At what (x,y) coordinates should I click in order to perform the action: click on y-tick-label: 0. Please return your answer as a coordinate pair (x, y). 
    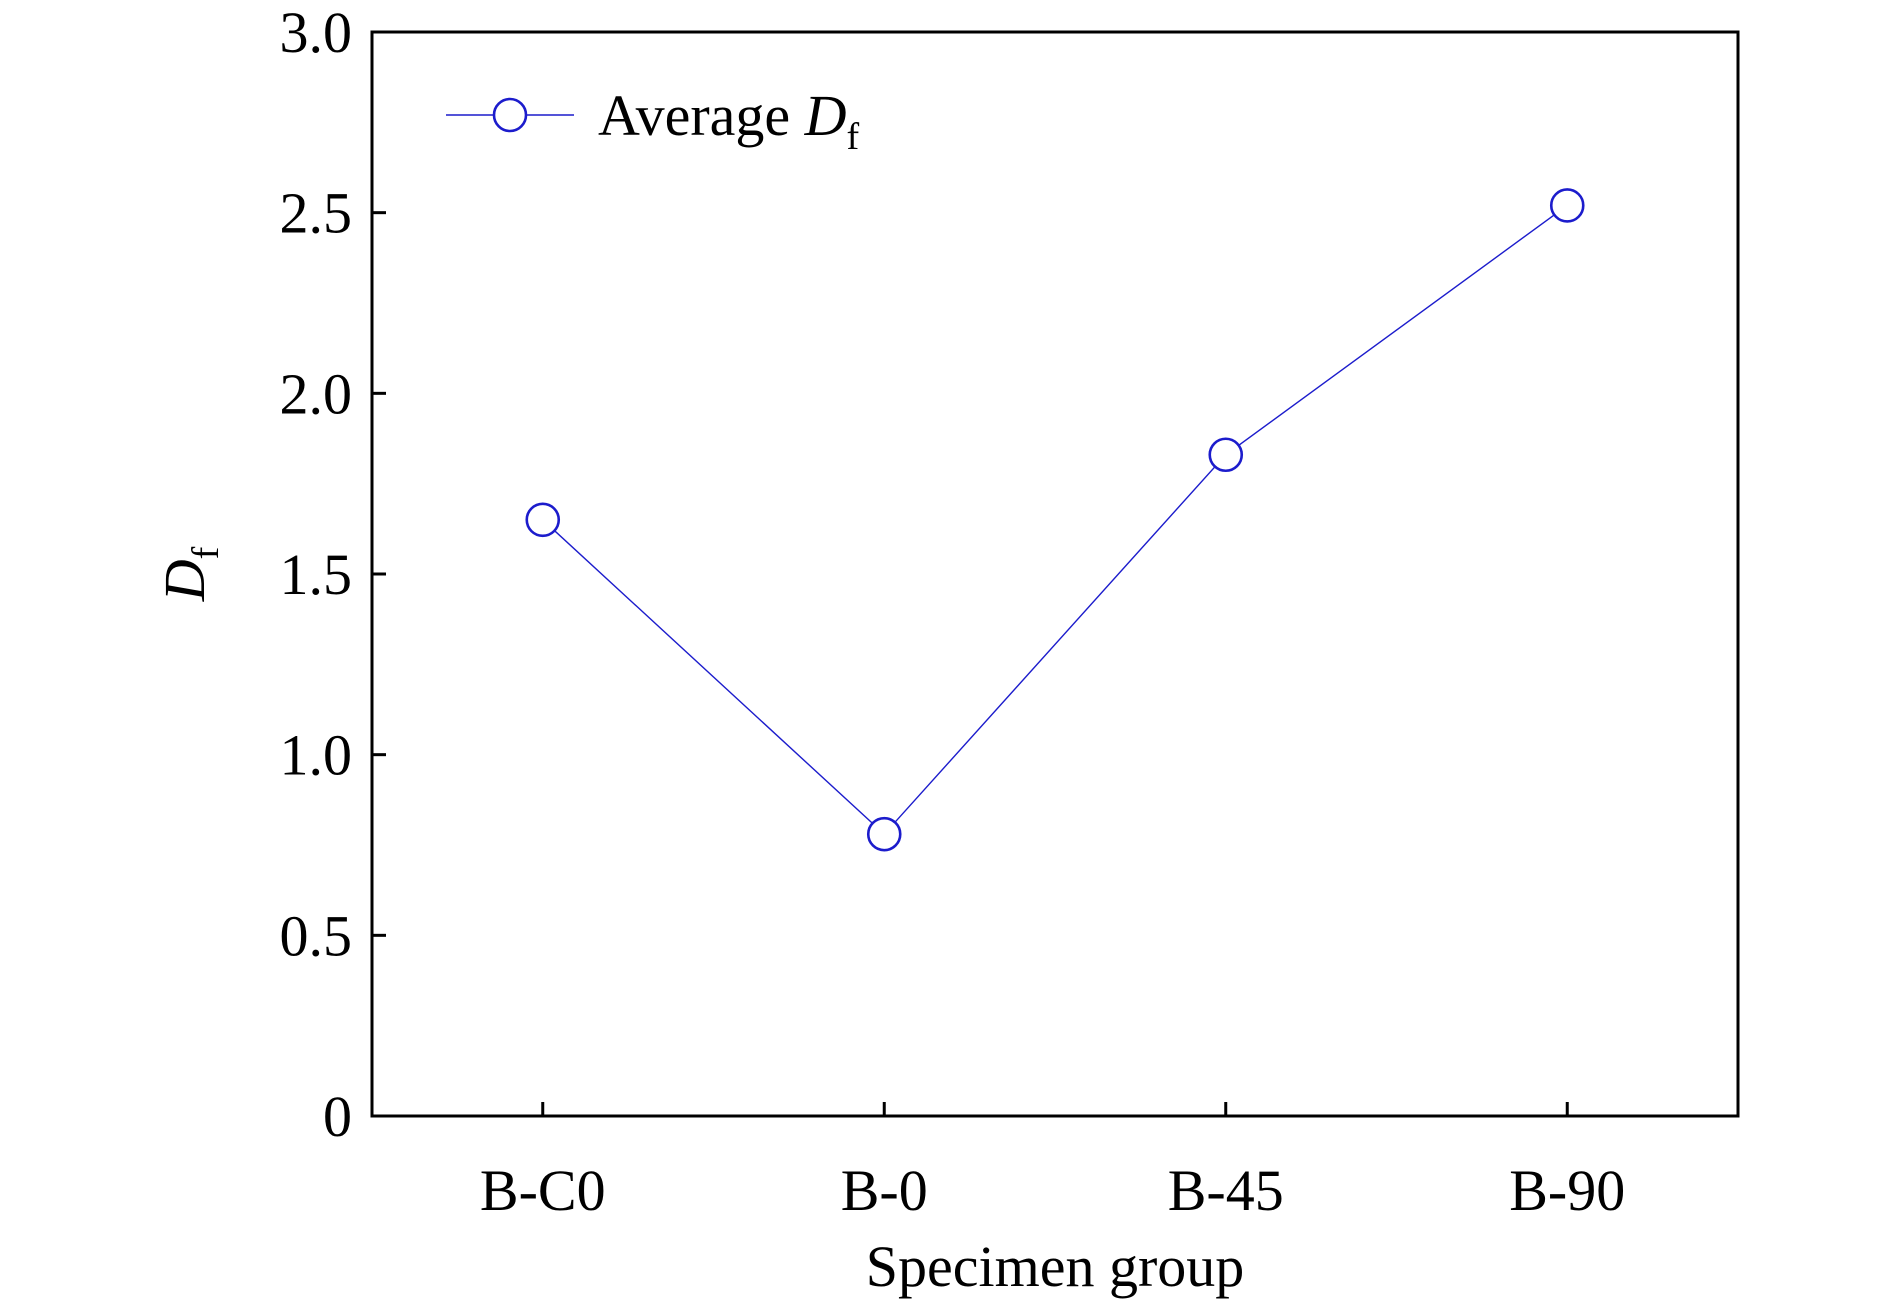
    Looking at the image, I should click on (337, 1116).